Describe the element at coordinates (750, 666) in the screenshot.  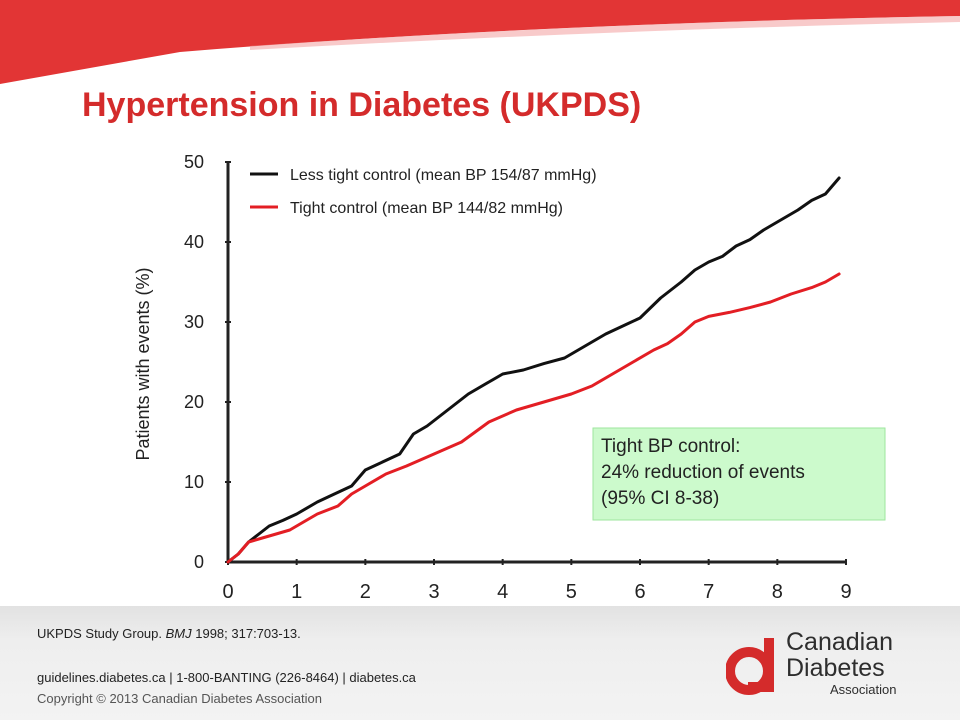
I see `cda-logo-mark-icon` at that location.